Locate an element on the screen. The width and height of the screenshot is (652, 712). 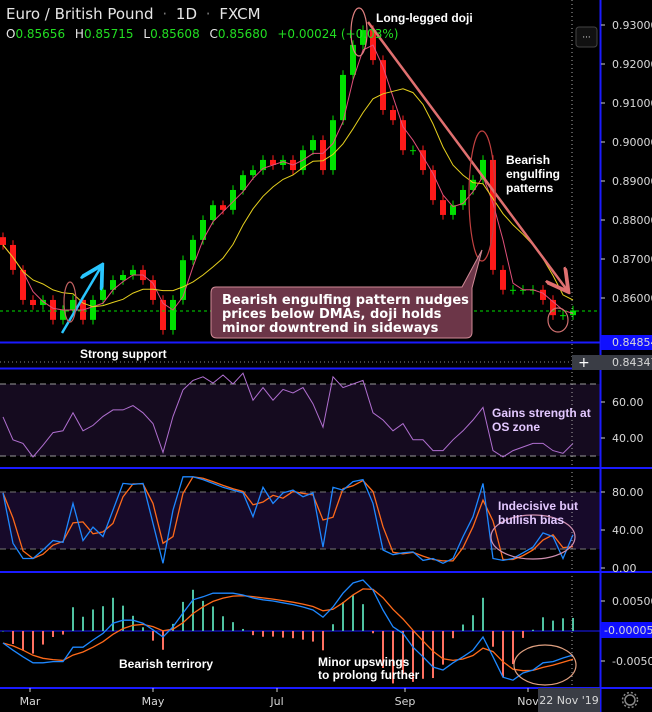
macd-pane is located at coordinates (288, 631).